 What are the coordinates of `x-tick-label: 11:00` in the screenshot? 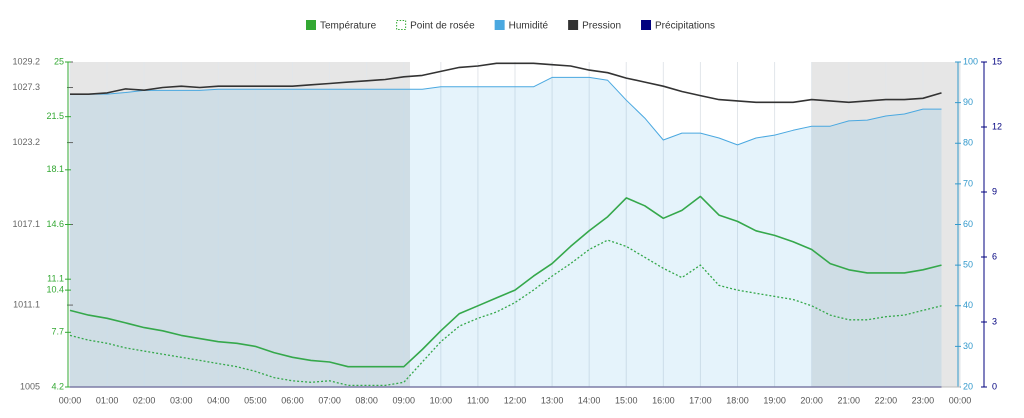 It's located at (478, 400).